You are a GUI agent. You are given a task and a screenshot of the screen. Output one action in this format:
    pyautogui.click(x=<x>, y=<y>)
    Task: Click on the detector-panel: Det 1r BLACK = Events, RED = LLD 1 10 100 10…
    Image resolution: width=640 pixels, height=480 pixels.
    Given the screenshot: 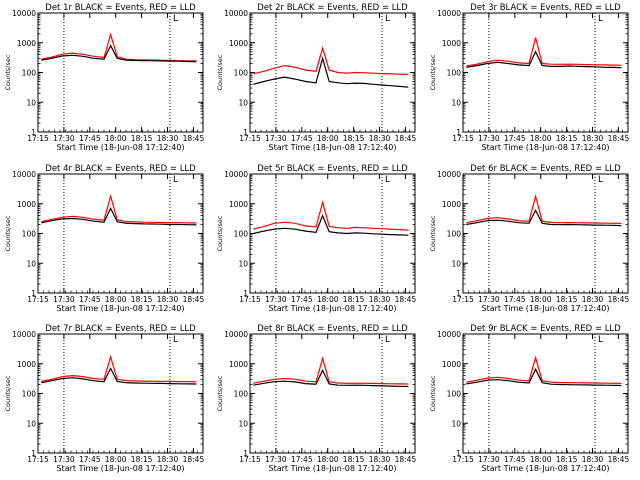 What is the action you would take?
    pyautogui.click(x=104, y=77)
    